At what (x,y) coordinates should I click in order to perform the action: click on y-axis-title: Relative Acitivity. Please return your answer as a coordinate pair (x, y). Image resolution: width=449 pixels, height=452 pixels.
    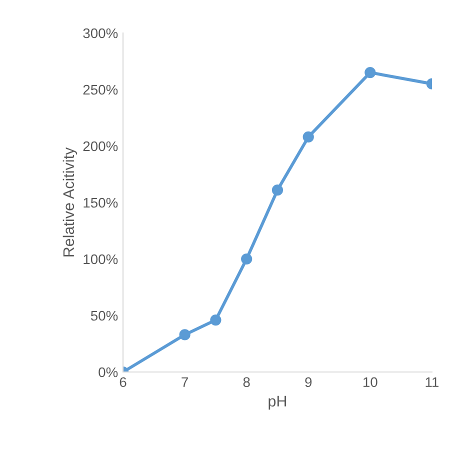
    Looking at the image, I should click on (70, 201).